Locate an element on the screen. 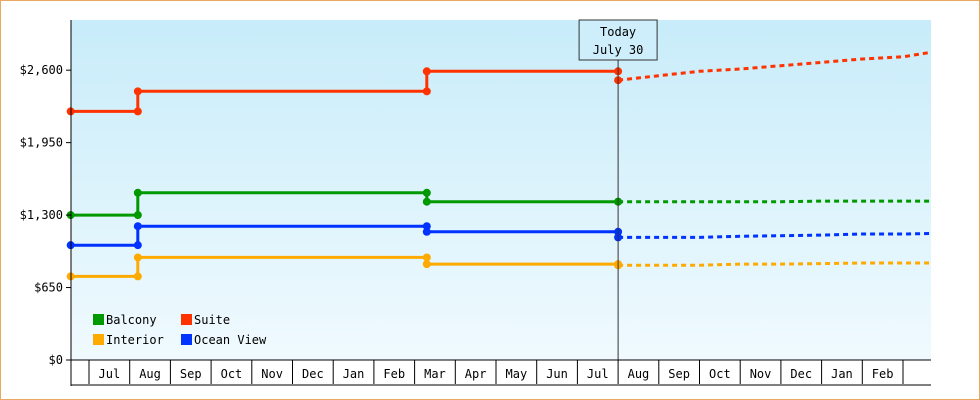  y-axis-ticks: $0 $650 $1,300 $1,950 $2,600 is located at coordinates (45, 215).